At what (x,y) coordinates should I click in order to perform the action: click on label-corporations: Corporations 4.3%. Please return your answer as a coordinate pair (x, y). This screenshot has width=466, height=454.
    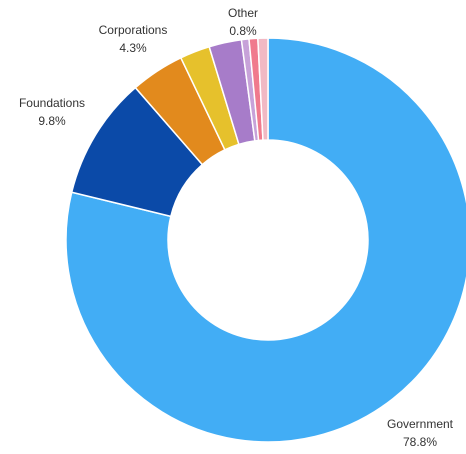
    Looking at the image, I should click on (133, 39).